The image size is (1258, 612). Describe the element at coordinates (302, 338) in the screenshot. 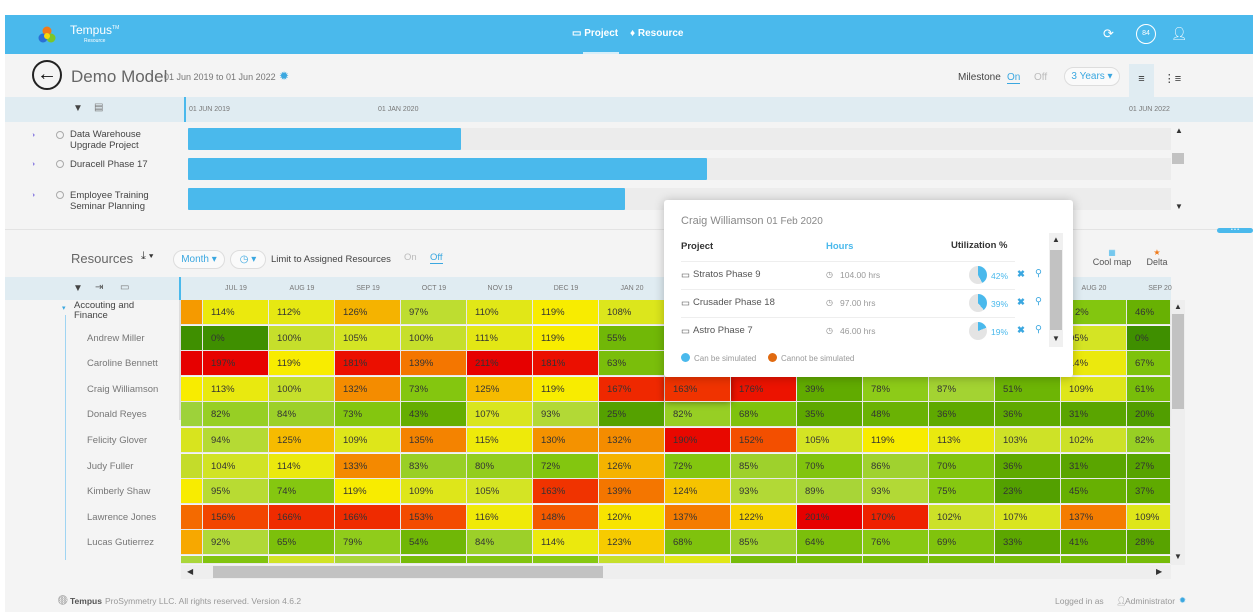

I see `heatmap-cell: 100%` at that location.